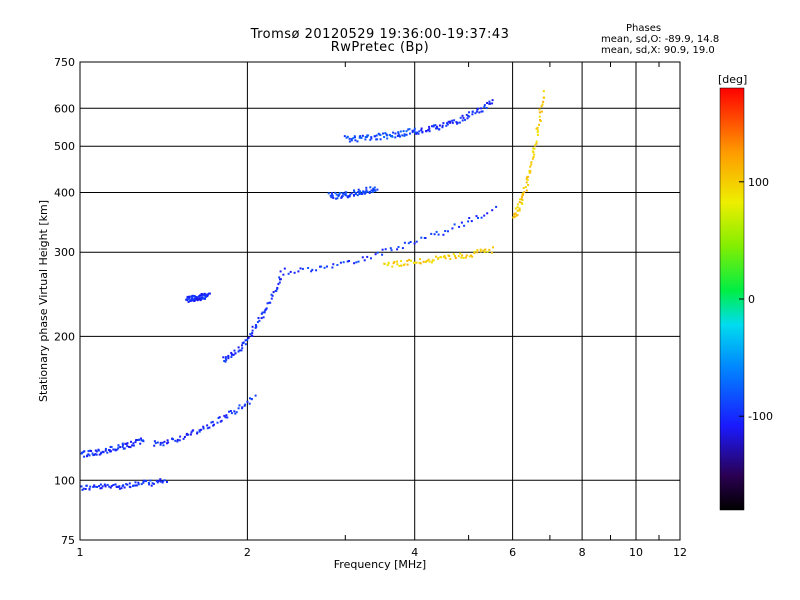 This screenshot has height=600, width=800. I want to click on trace-e-layer-o, so click(124, 484).